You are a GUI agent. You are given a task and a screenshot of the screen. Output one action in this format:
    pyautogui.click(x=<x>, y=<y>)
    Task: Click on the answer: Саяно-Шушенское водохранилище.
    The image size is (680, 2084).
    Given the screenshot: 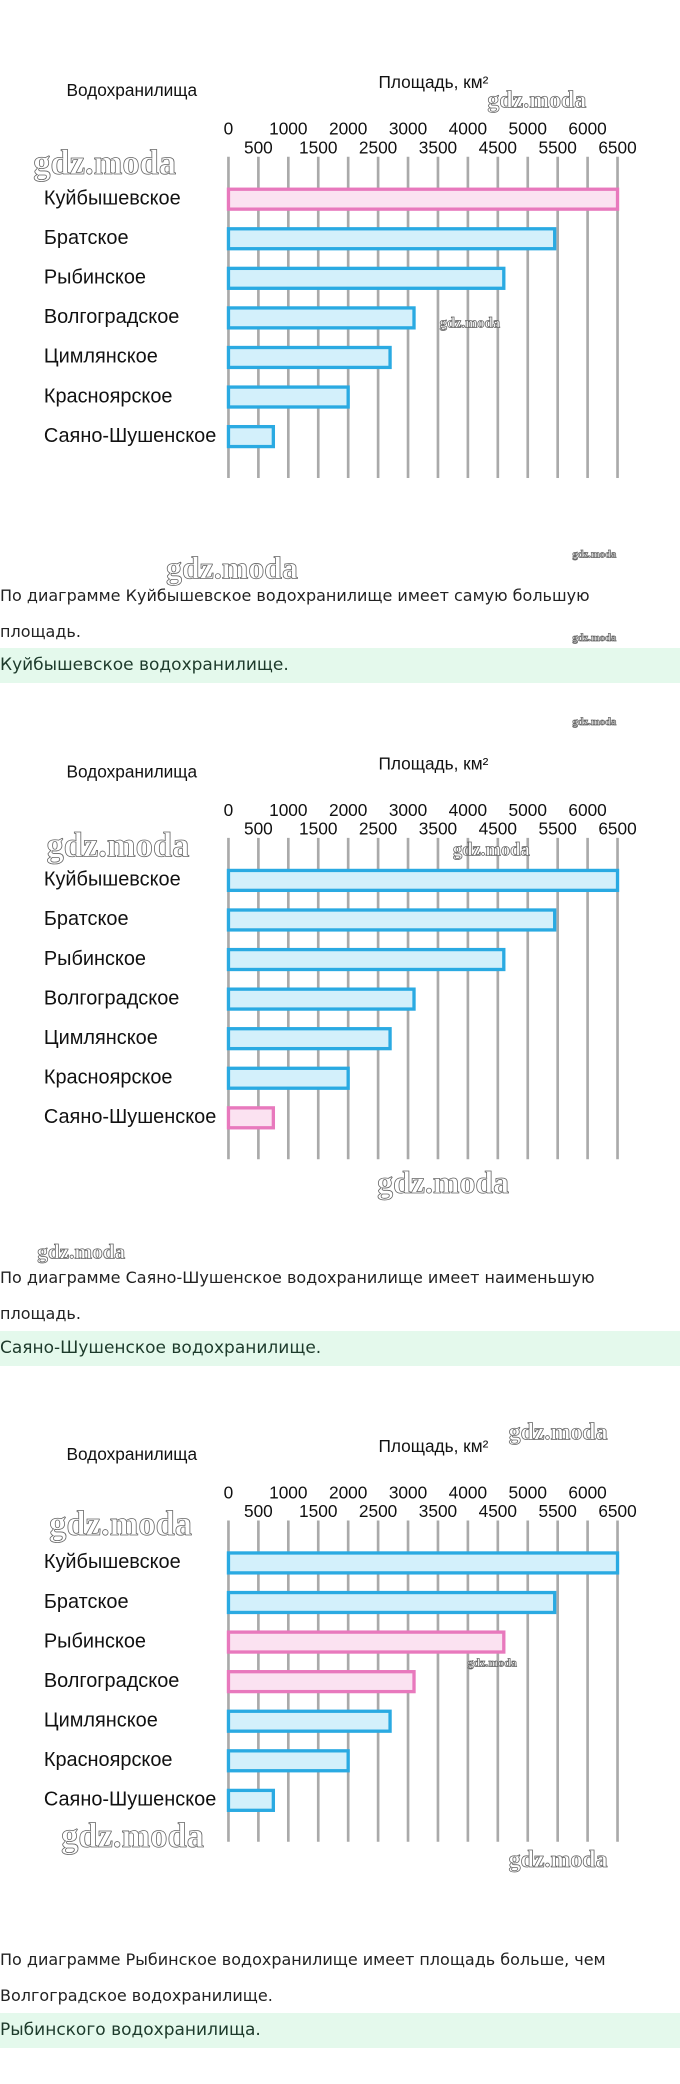 What is the action you would take?
    pyautogui.click(x=340, y=1348)
    